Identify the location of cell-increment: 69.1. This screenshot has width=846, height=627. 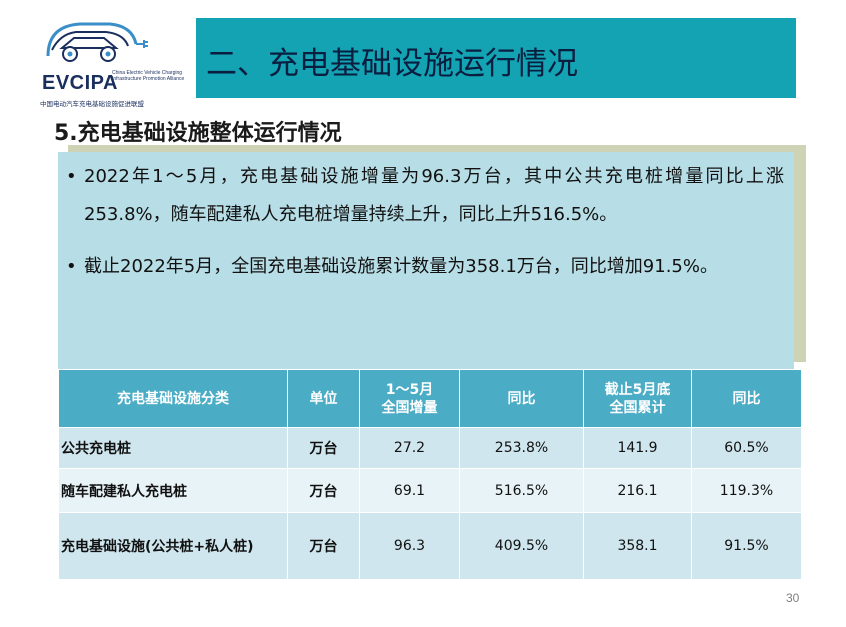
(409, 490).